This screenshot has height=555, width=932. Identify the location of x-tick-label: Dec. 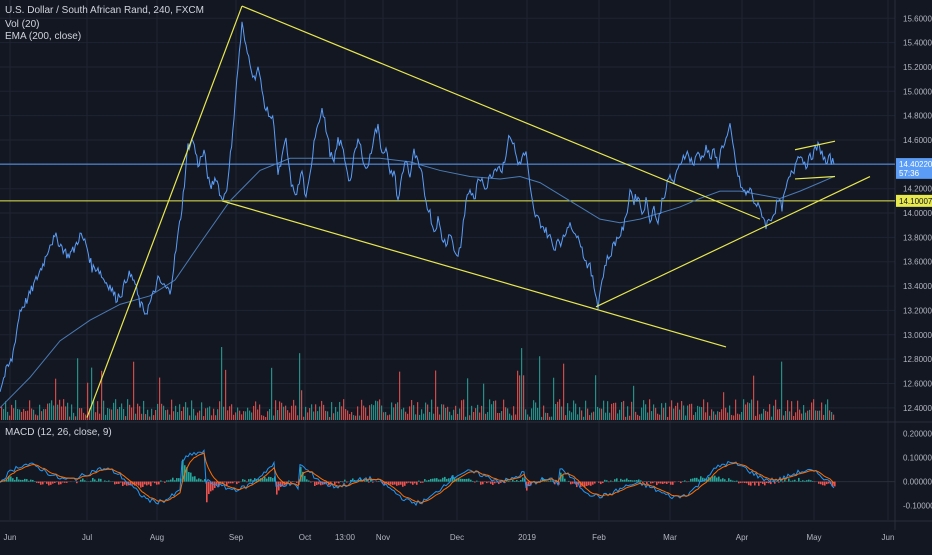
(457, 537).